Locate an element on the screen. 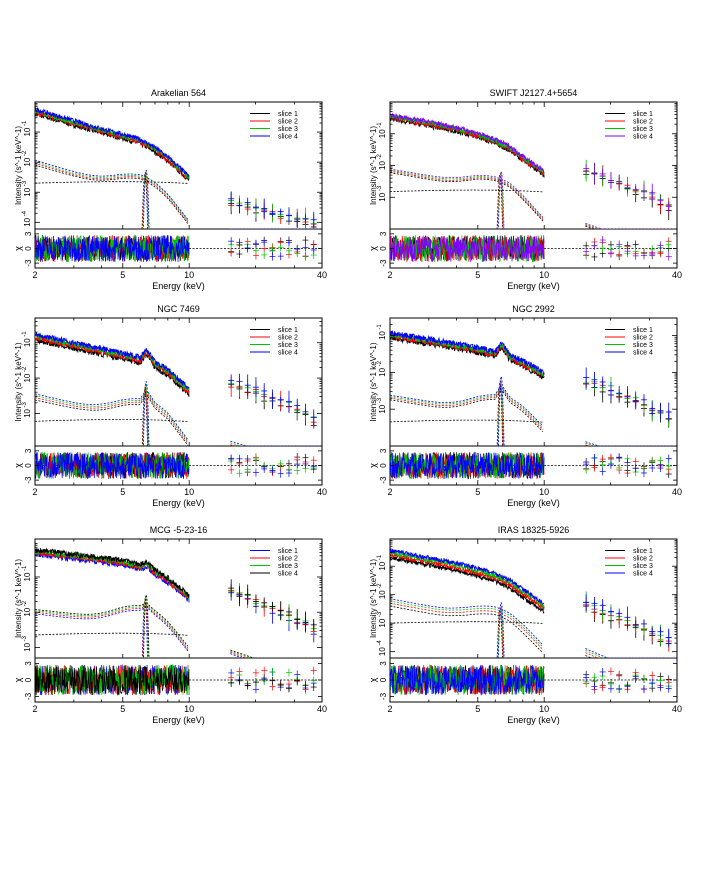 The height and width of the screenshot is (875, 707). y-axis-label-text: Intensity (s^-1 keV^-1) is located at coordinates (18, 165).